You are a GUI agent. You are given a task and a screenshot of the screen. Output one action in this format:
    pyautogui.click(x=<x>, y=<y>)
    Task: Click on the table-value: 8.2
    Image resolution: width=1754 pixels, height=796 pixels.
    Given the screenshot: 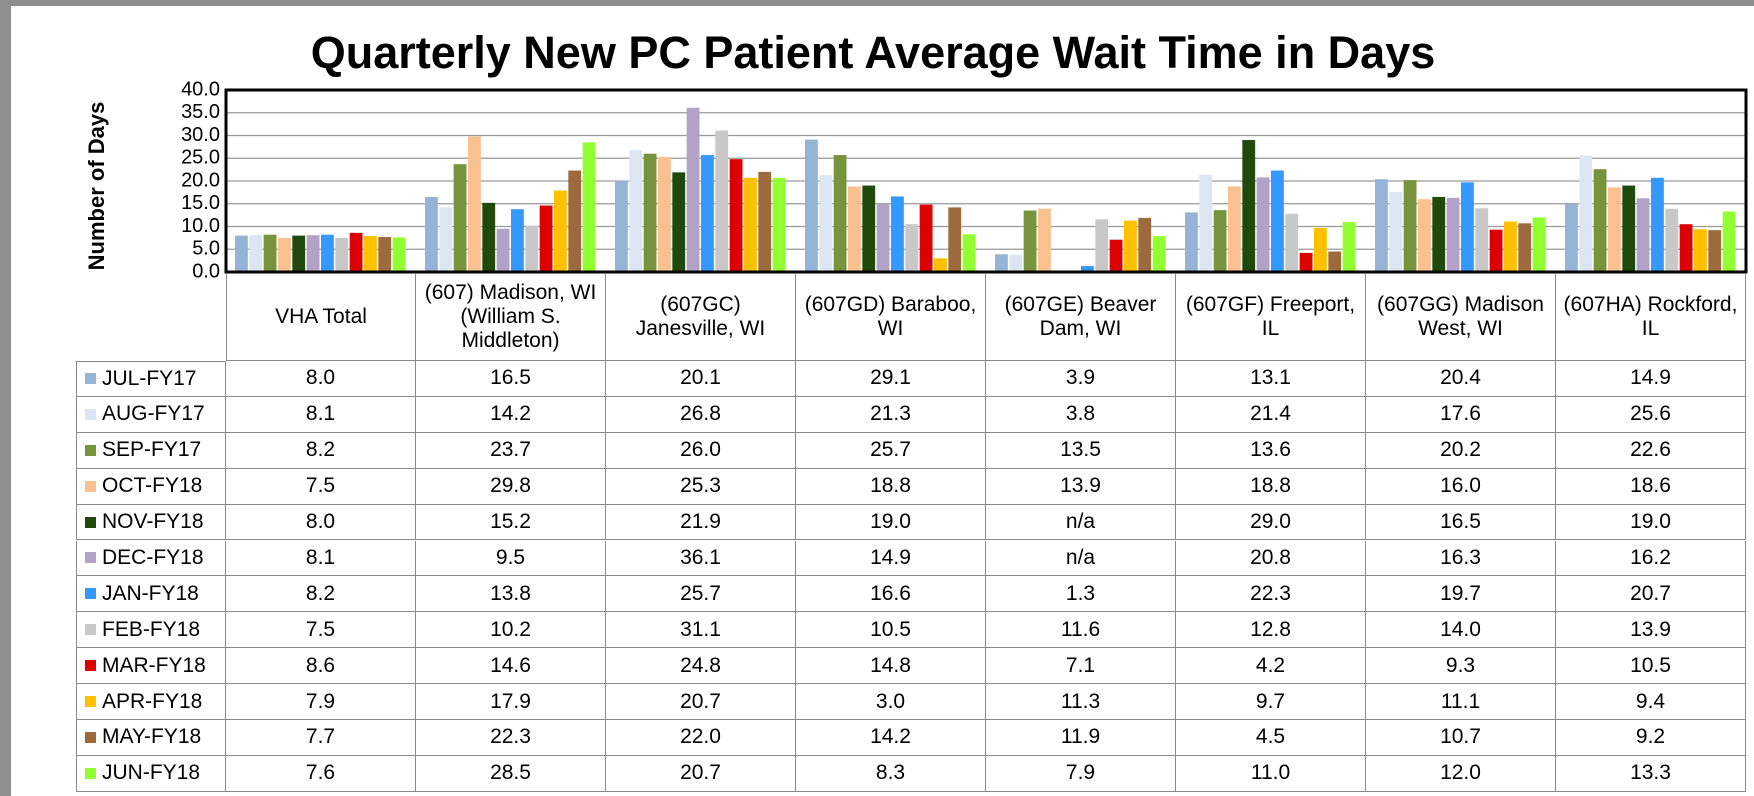 What is the action you would take?
    pyautogui.click(x=321, y=594)
    